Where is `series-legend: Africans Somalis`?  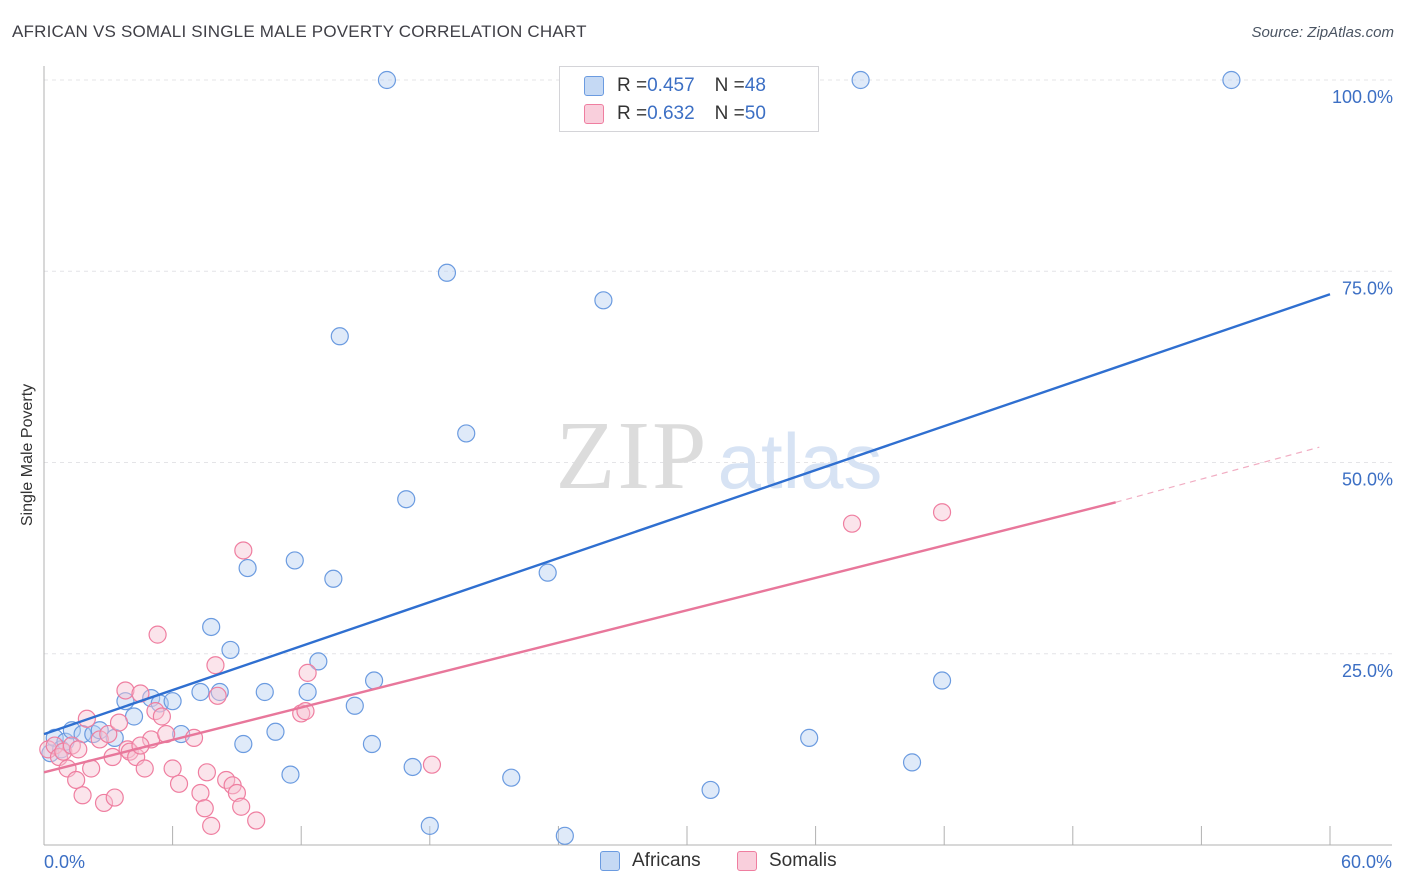 series-legend: Africans Somalis is located at coordinates (703, 865).